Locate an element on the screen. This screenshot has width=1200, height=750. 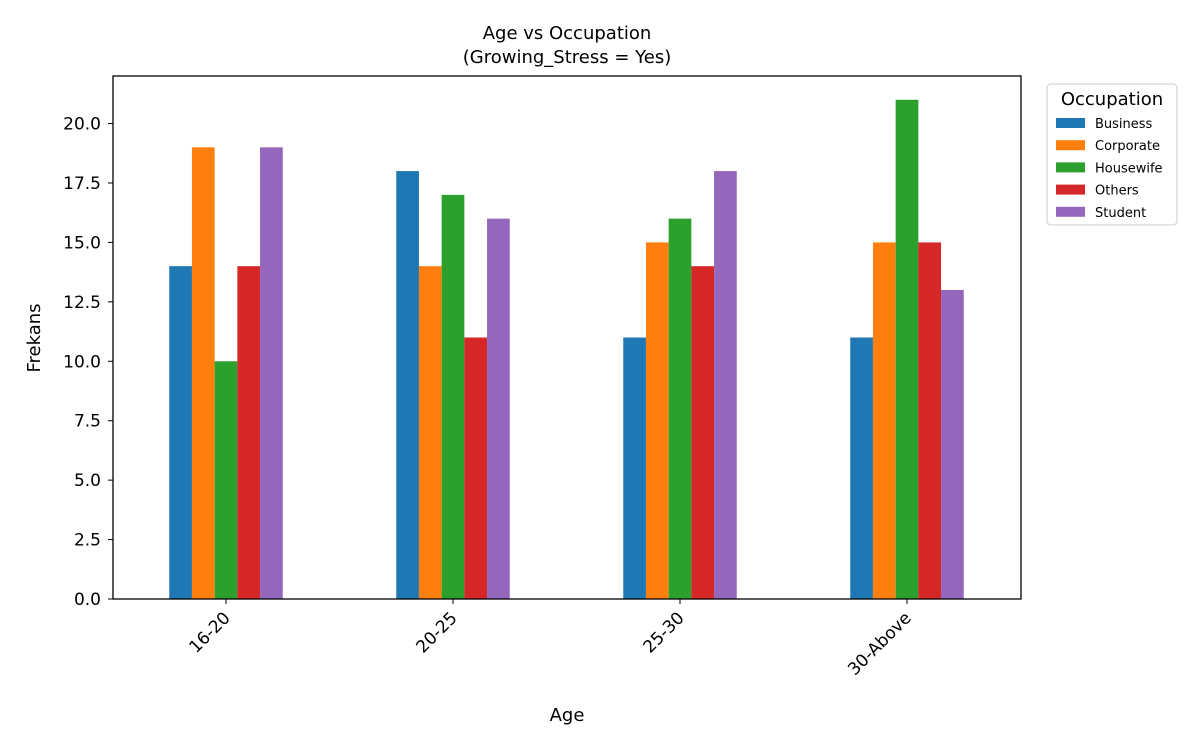
legend-swatch-corporate is located at coordinates (1070, 145).